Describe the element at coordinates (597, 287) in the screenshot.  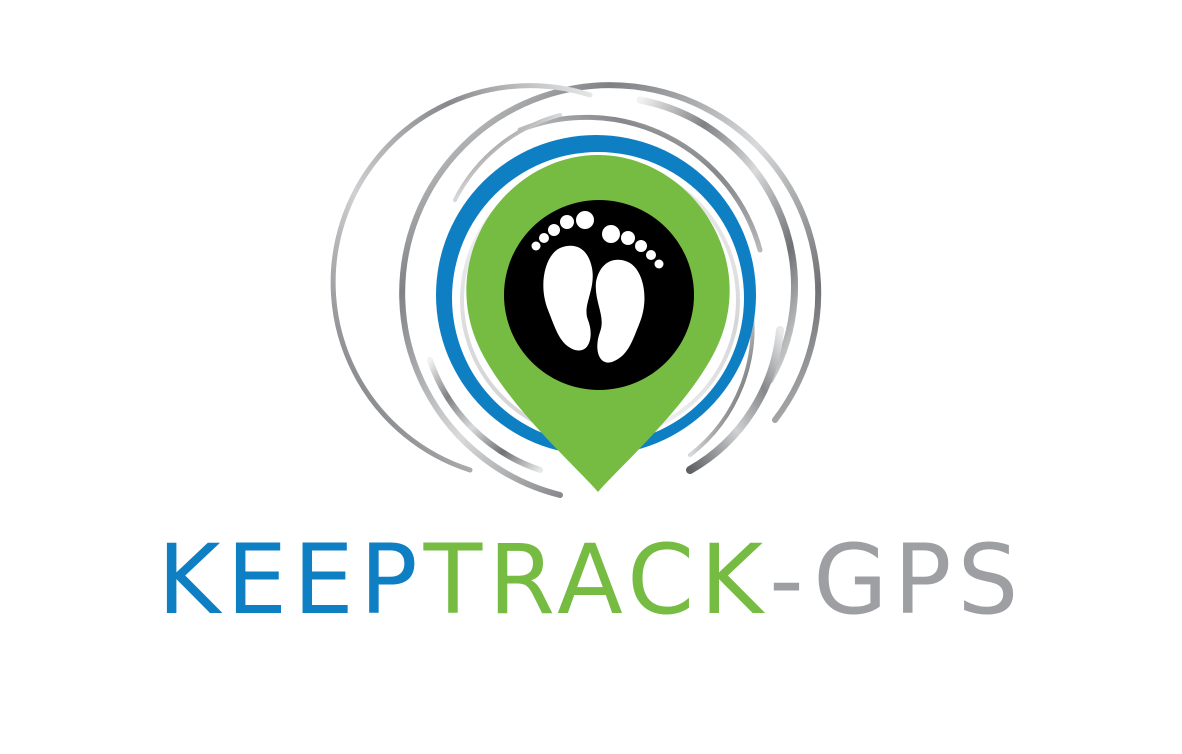
I see `footprints-icon` at that location.